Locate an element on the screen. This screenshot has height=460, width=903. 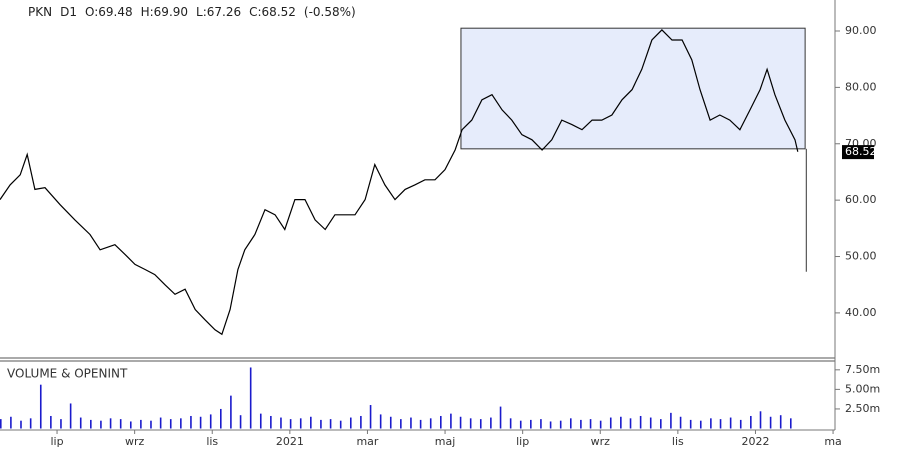
x-tick-label: 2022 is located at coordinates (755, 441).